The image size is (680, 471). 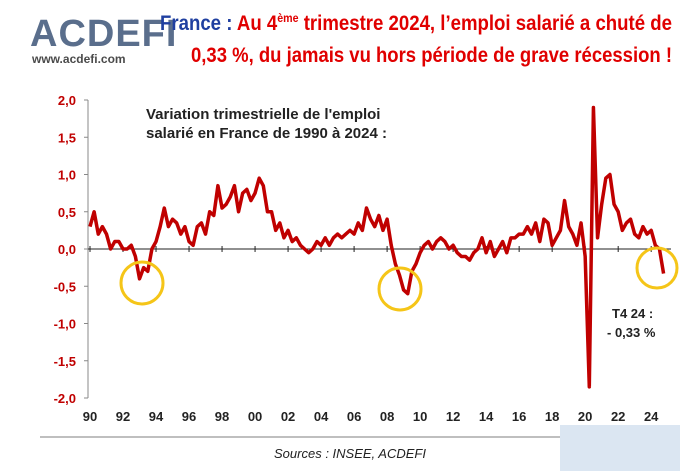 What do you see at coordinates (618, 416) in the screenshot?
I see `x-tick-label: 22` at bounding box center [618, 416].